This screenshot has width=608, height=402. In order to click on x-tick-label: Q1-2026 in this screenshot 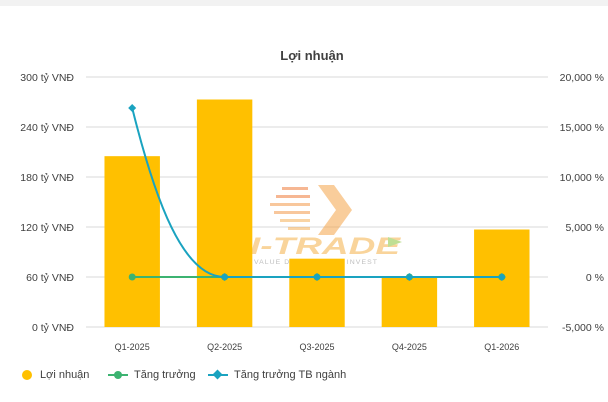, I will do `click(501, 347)`.